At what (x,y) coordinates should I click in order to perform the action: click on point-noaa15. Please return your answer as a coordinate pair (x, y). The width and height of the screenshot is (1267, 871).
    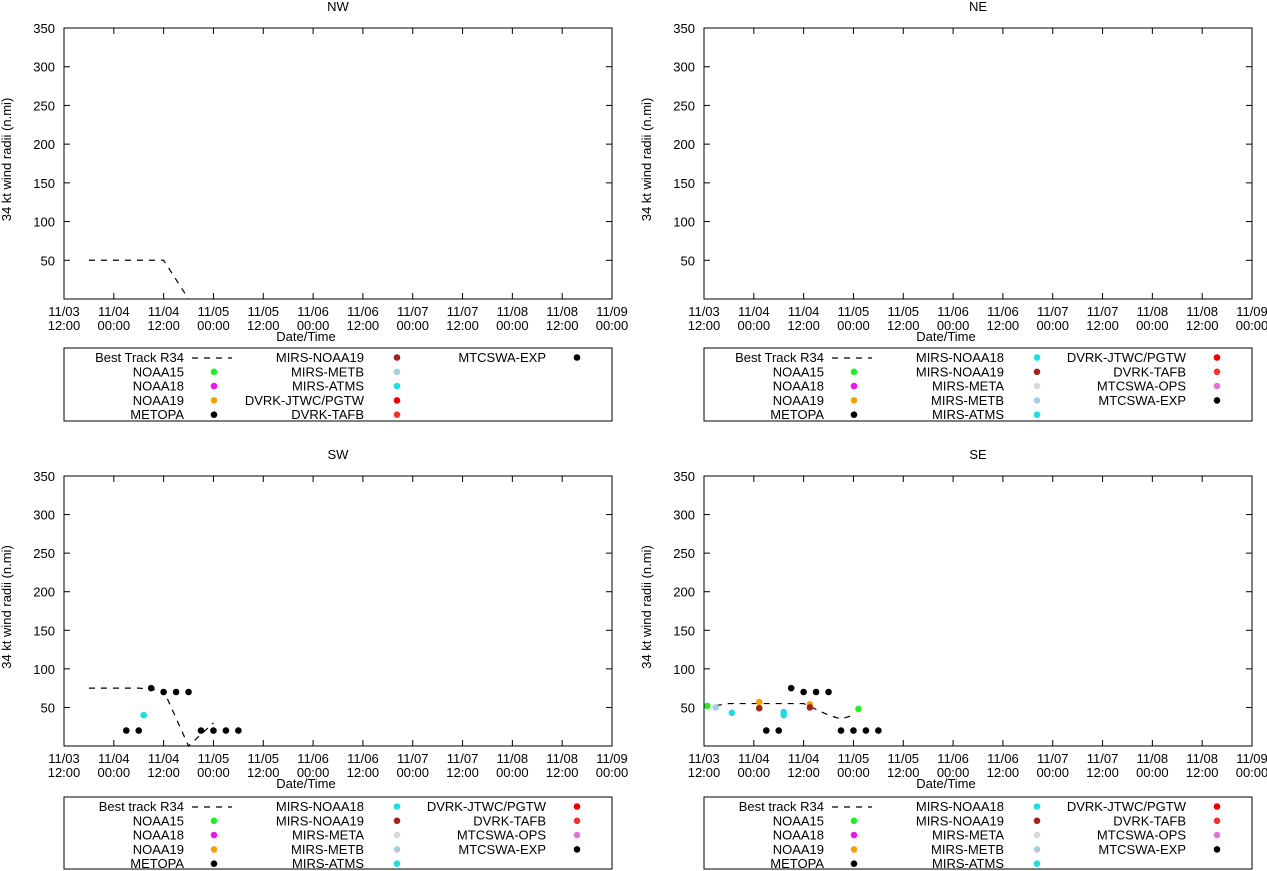
    Looking at the image, I should click on (858, 709).